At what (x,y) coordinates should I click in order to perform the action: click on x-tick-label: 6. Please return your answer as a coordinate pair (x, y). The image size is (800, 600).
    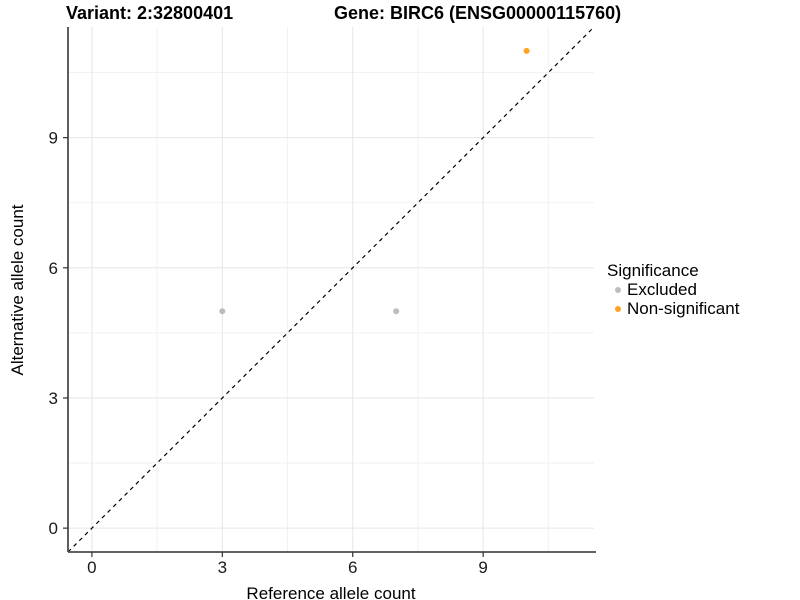
    Looking at the image, I should click on (352, 567).